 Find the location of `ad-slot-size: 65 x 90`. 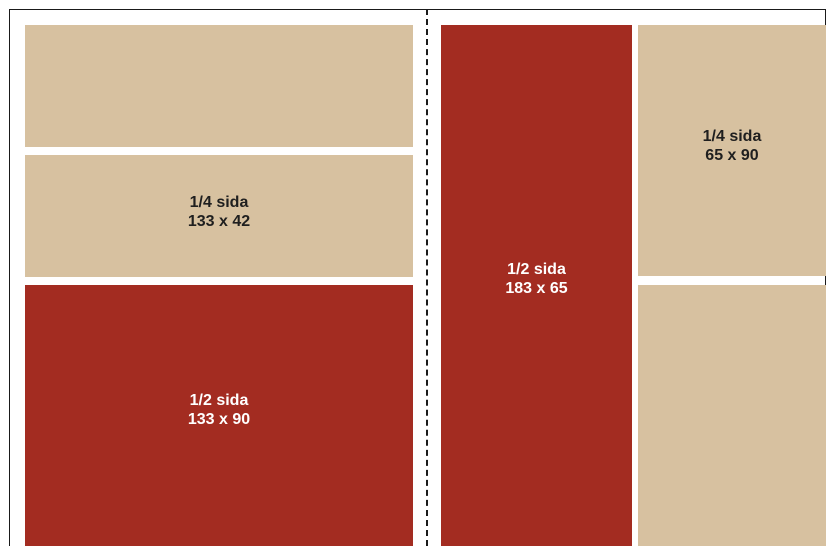

ad-slot-size: 65 x 90 is located at coordinates (732, 155).